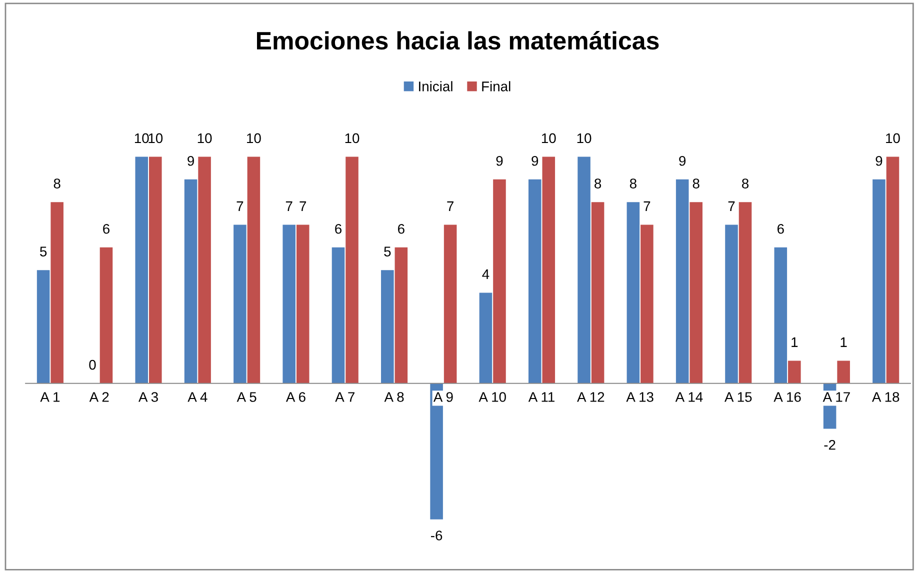 The width and height of the screenshot is (915, 572). What do you see at coordinates (394, 397) in the screenshot?
I see `x-tick-label: A 8` at bounding box center [394, 397].